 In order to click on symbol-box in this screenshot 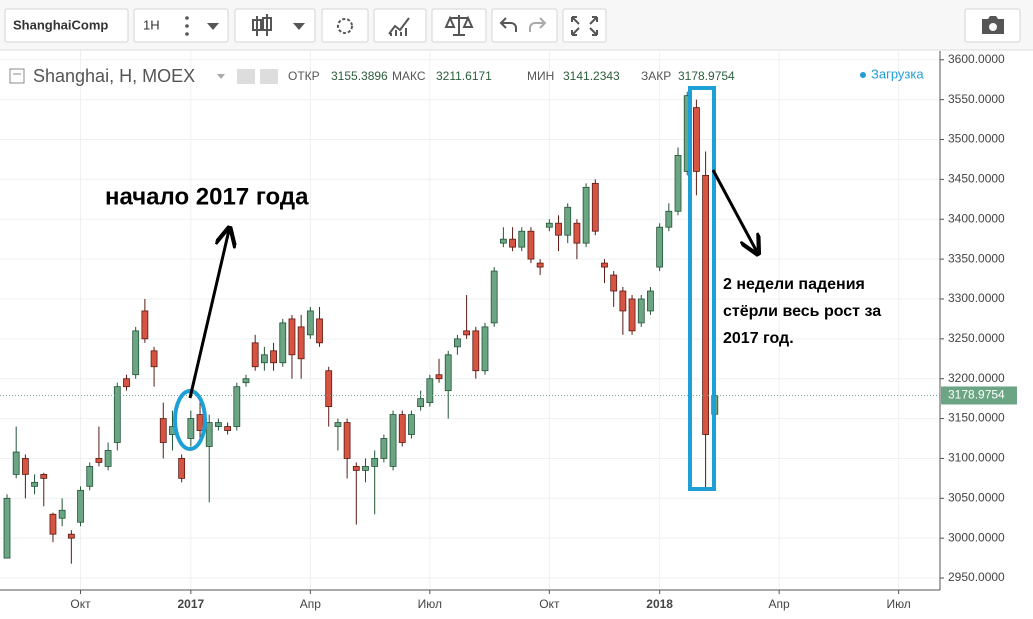, I will do `click(66, 25)`.